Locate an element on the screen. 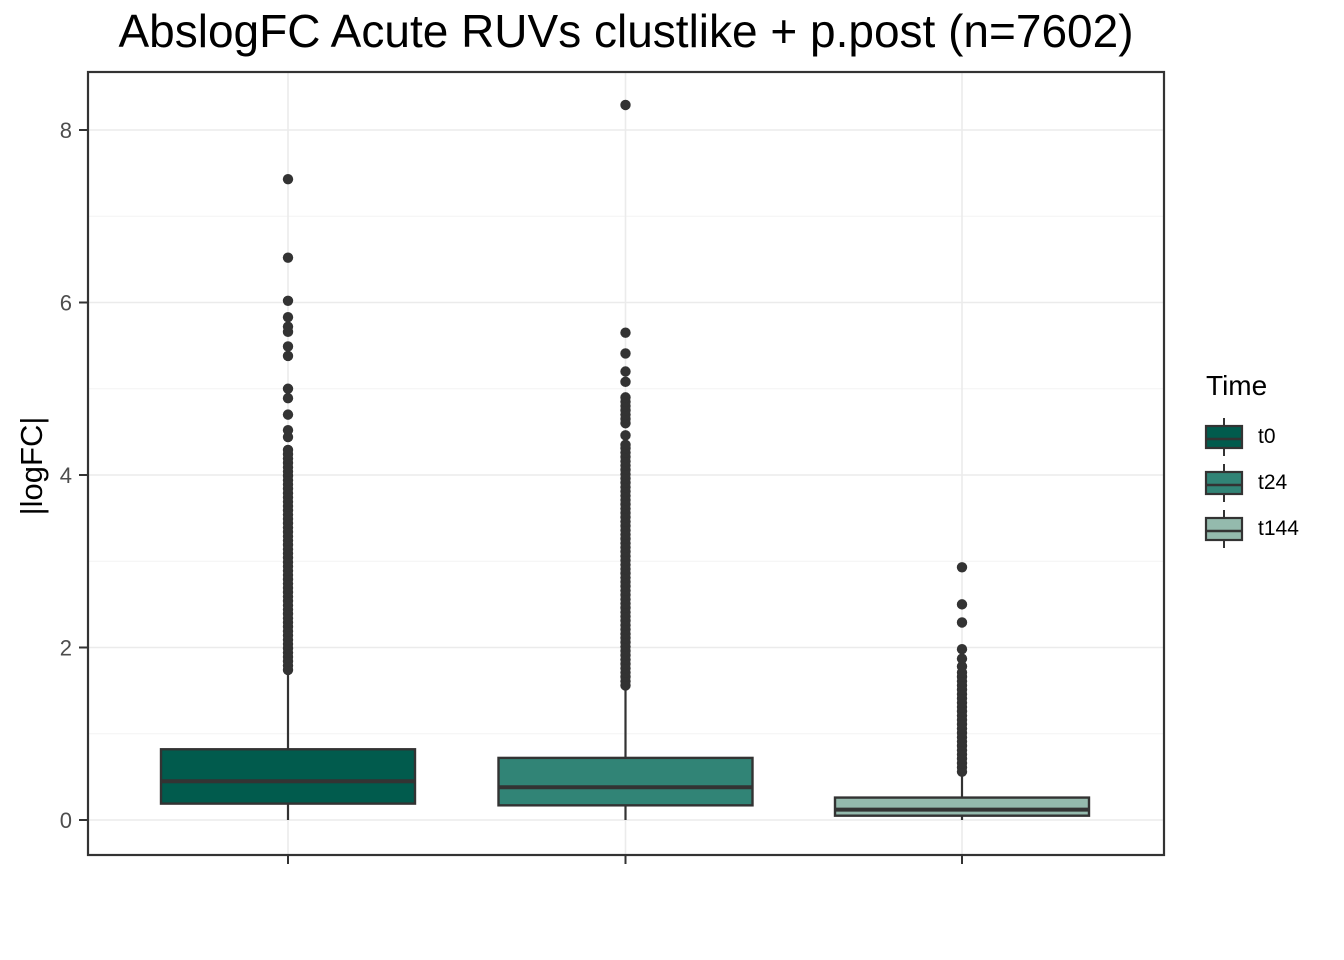 Image resolution: width=1344 pixels, height=960 pixels. legend-item-t144: t144 is located at coordinates (1251, 529).